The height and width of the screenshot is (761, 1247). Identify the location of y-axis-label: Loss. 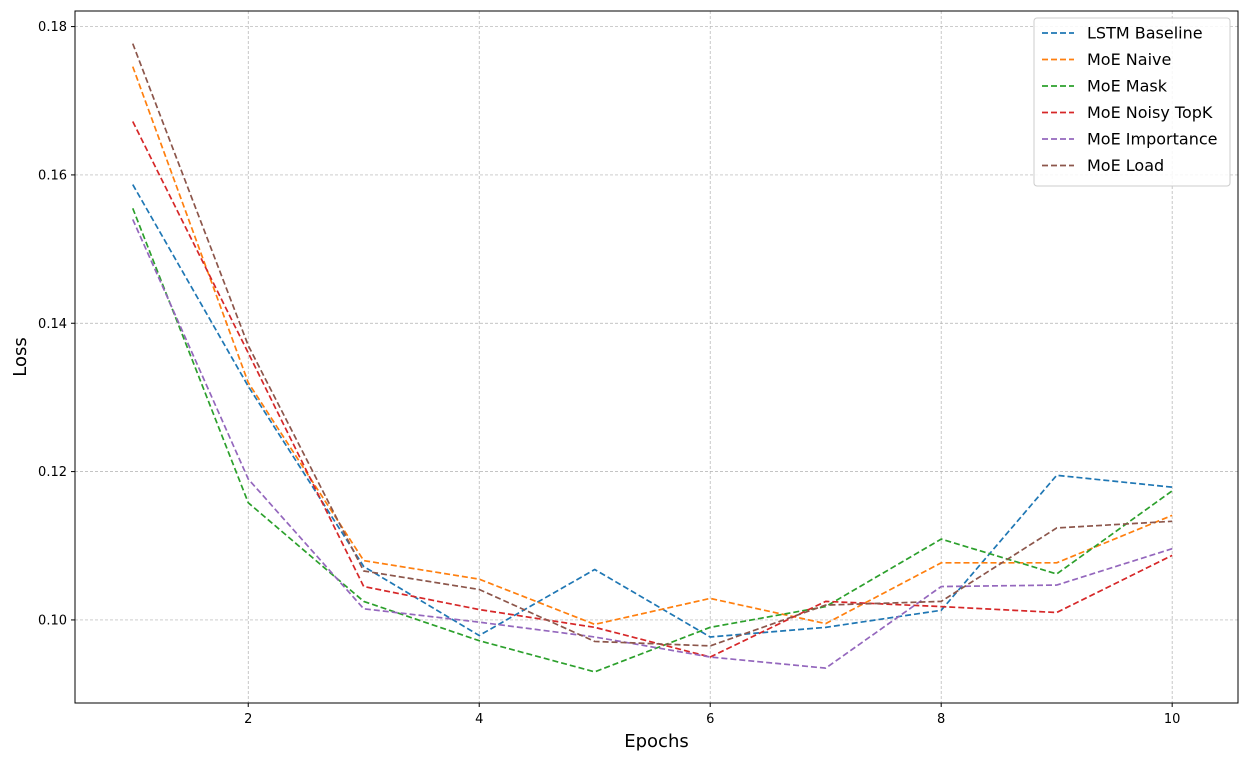
(20, 356).